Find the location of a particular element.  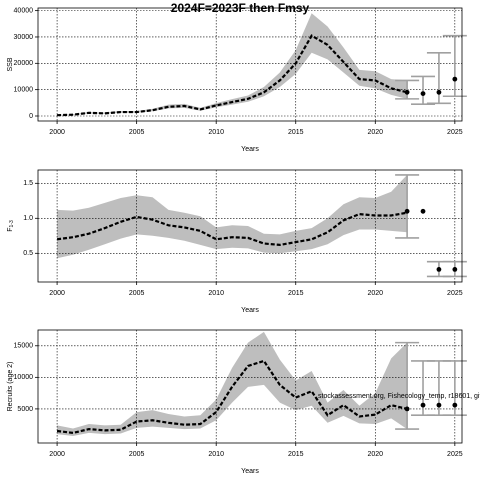

confidence-band is located at coordinates (232, 216).